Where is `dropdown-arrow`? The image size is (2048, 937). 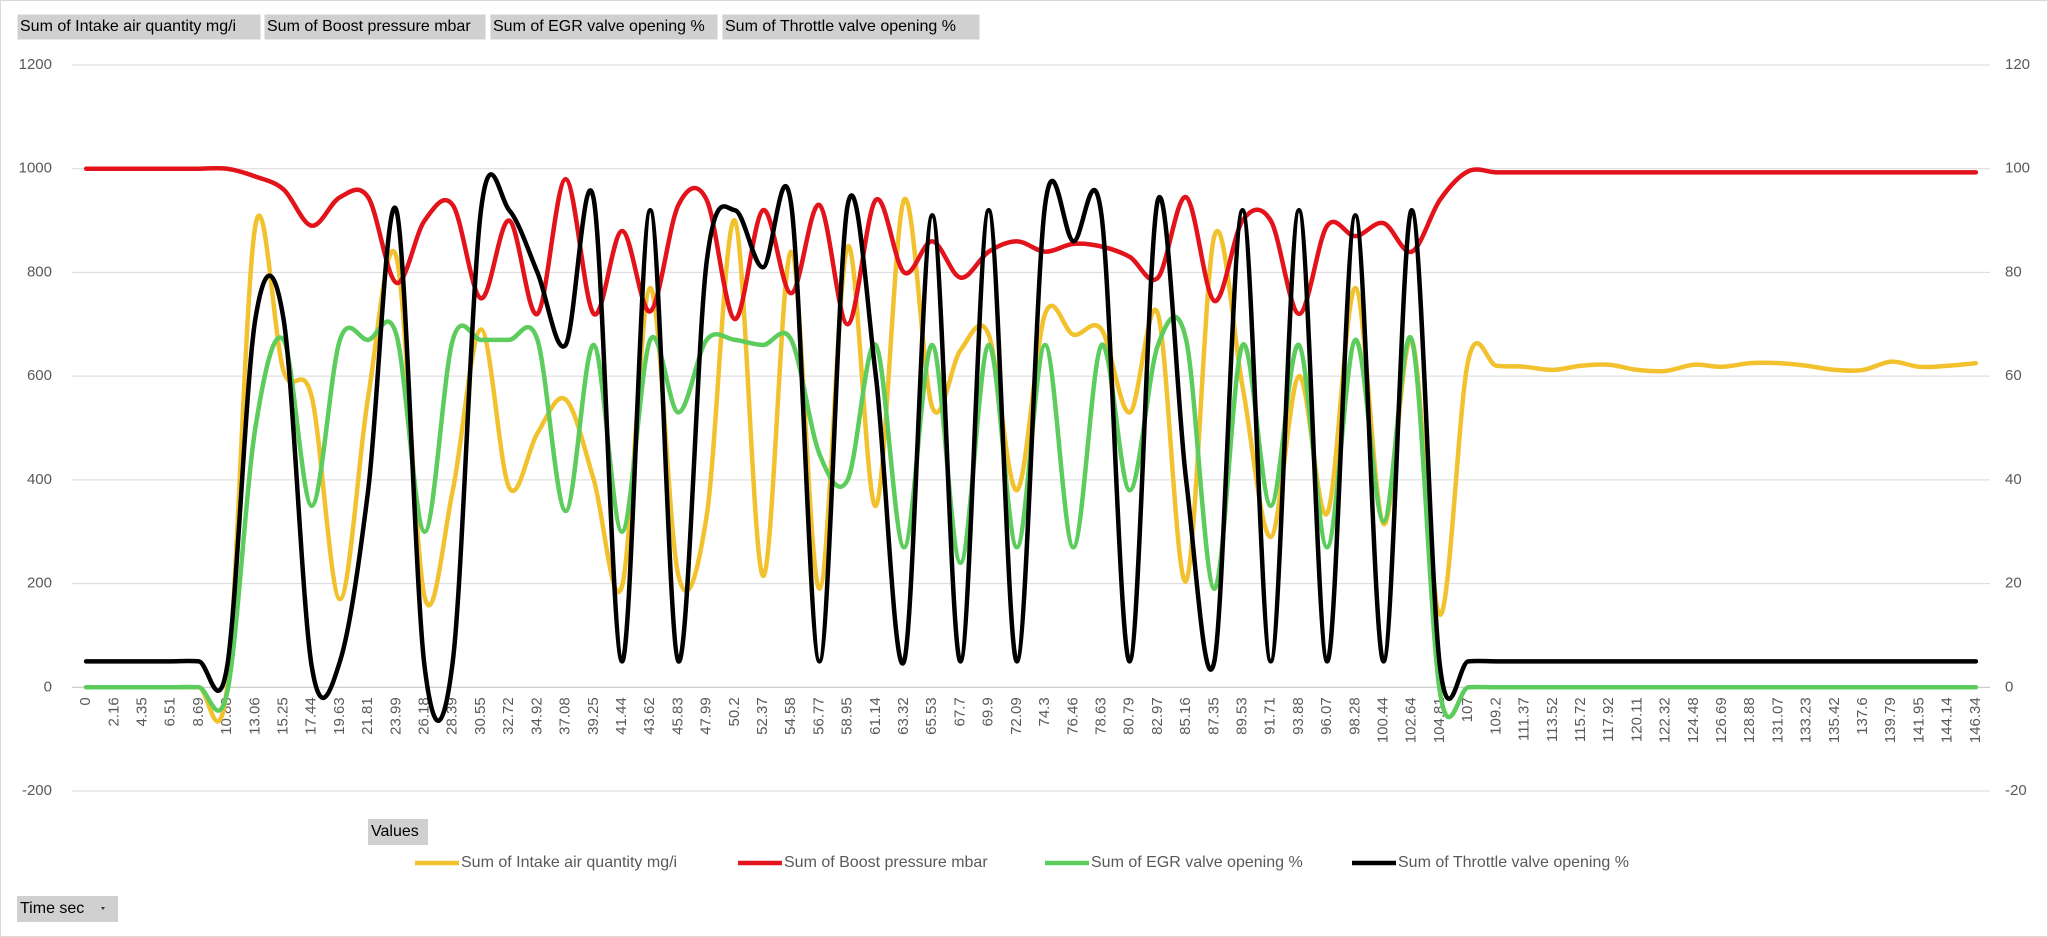 dropdown-arrow is located at coordinates (103, 908).